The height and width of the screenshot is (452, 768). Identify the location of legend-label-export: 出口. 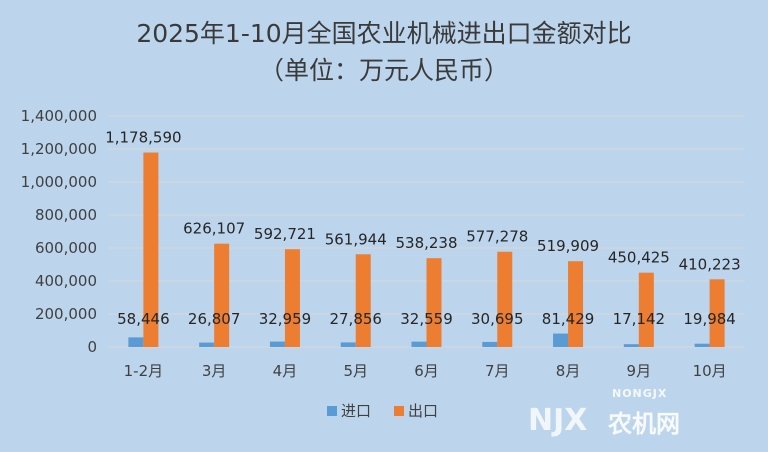
(423, 411).